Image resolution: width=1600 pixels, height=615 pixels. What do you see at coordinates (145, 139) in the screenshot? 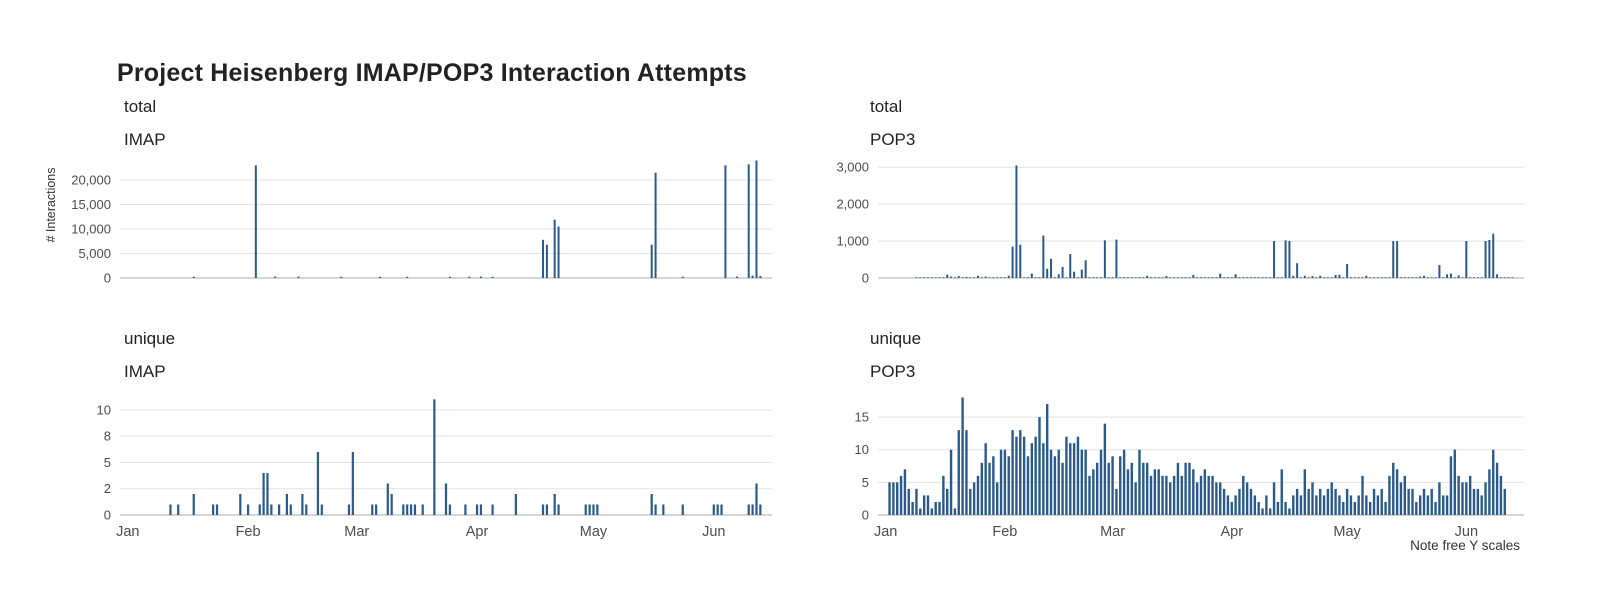
I see `facet-protocol-label-imap-top: IMAP` at bounding box center [145, 139].